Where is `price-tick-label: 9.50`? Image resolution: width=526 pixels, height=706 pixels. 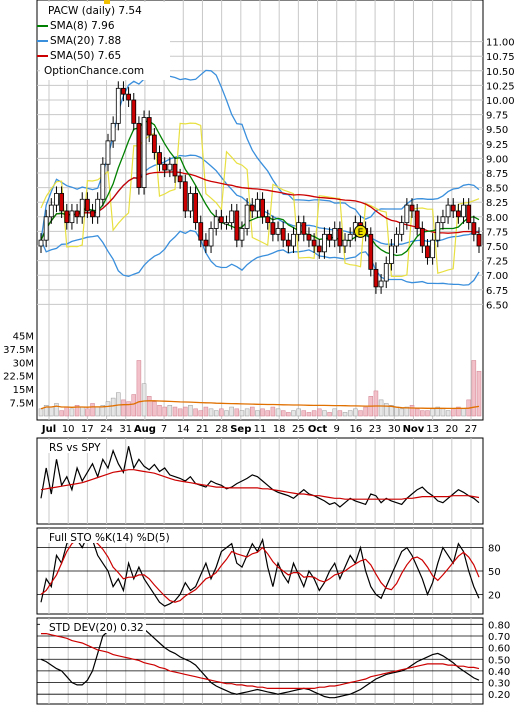 price-tick-label: 9.50 is located at coordinates (497, 130).